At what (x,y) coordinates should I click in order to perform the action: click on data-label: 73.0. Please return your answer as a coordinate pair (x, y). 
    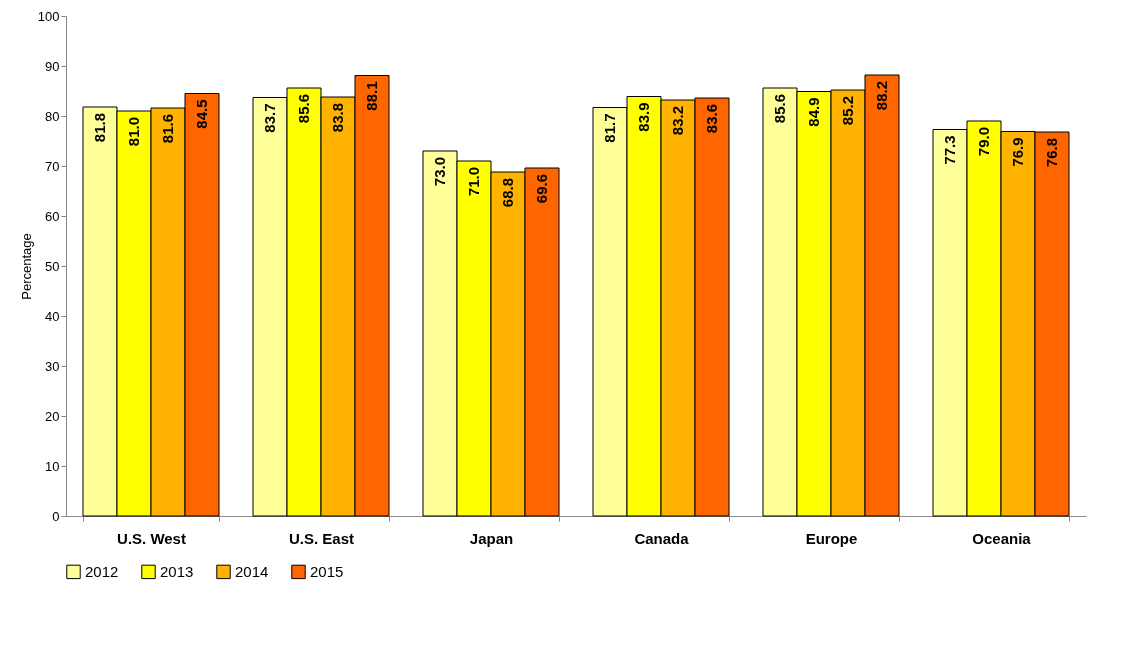
    Looking at the image, I should click on (439, 172).